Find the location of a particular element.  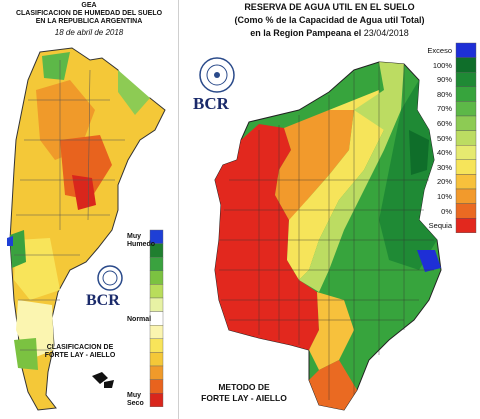

lower-orange is located at coordinates (331, 331).